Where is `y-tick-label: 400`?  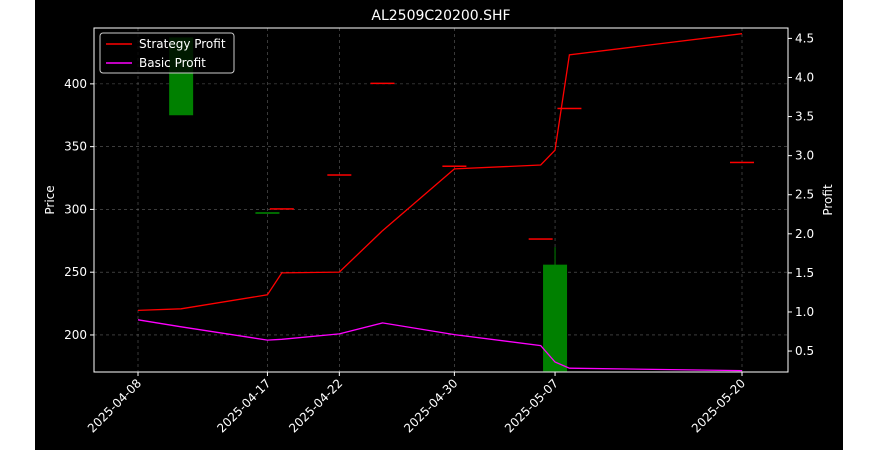 y-tick-label: 400 is located at coordinates (75, 84).